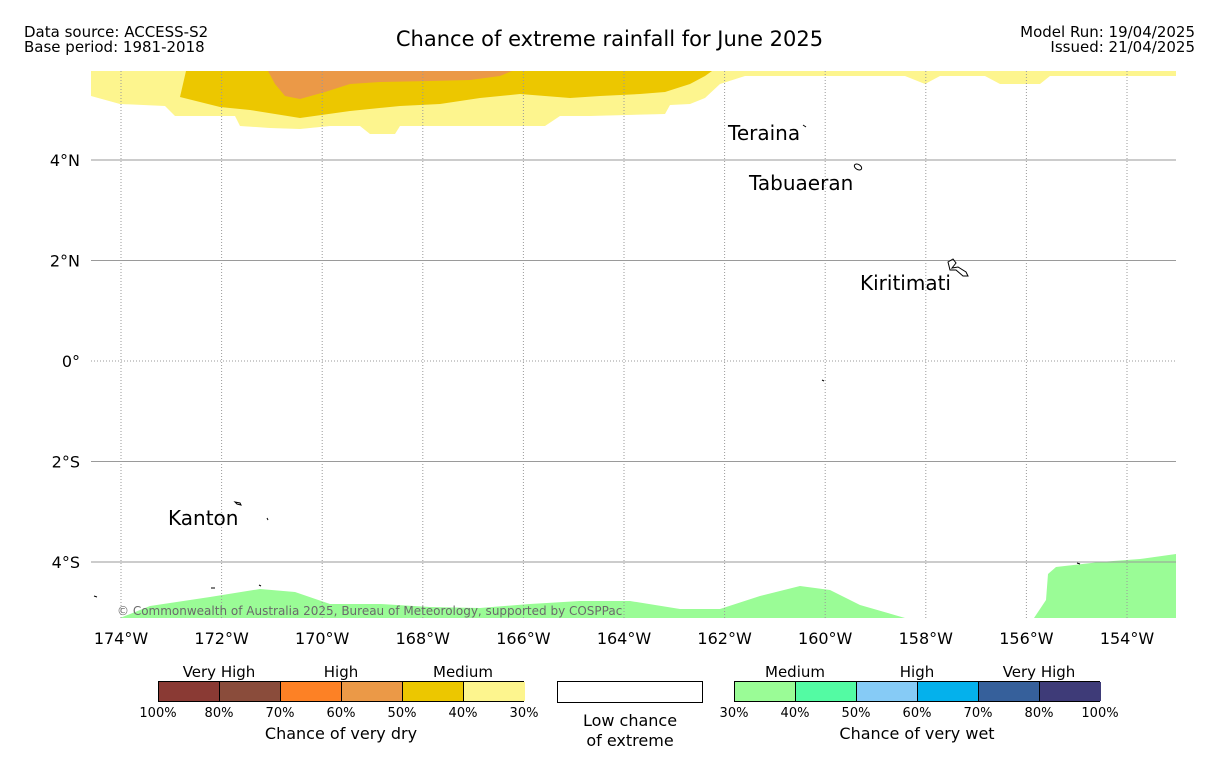 The image size is (1219, 758). What do you see at coordinates (341, 733) in the screenshot?
I see `dry-colorbar-title: Chance of very dry` at bounding box center [341, 733].